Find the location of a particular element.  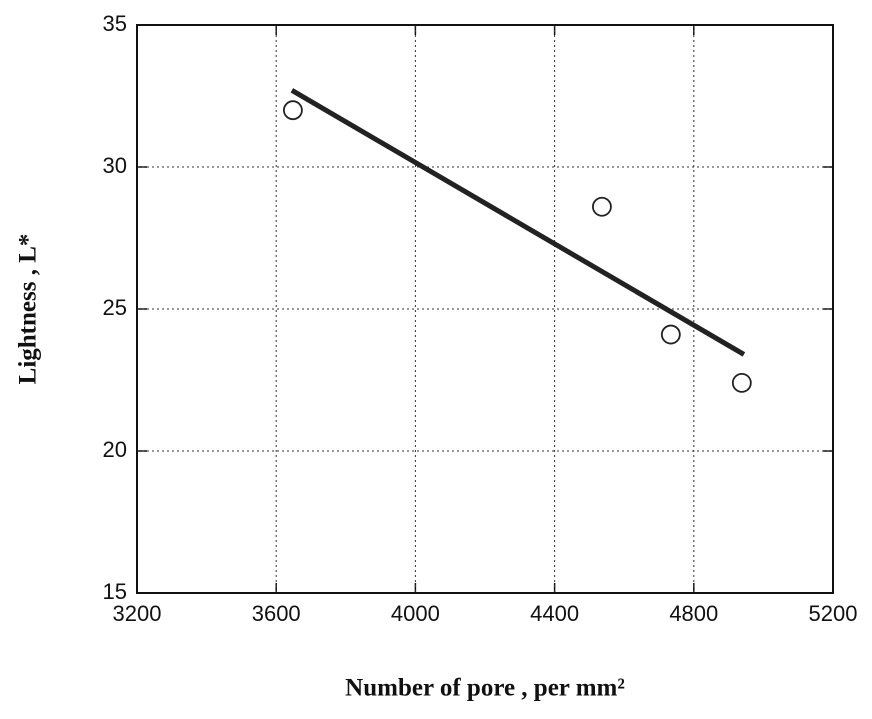

x-axis-title: Number of pore , per mm² is located at coordinates (485, 688).